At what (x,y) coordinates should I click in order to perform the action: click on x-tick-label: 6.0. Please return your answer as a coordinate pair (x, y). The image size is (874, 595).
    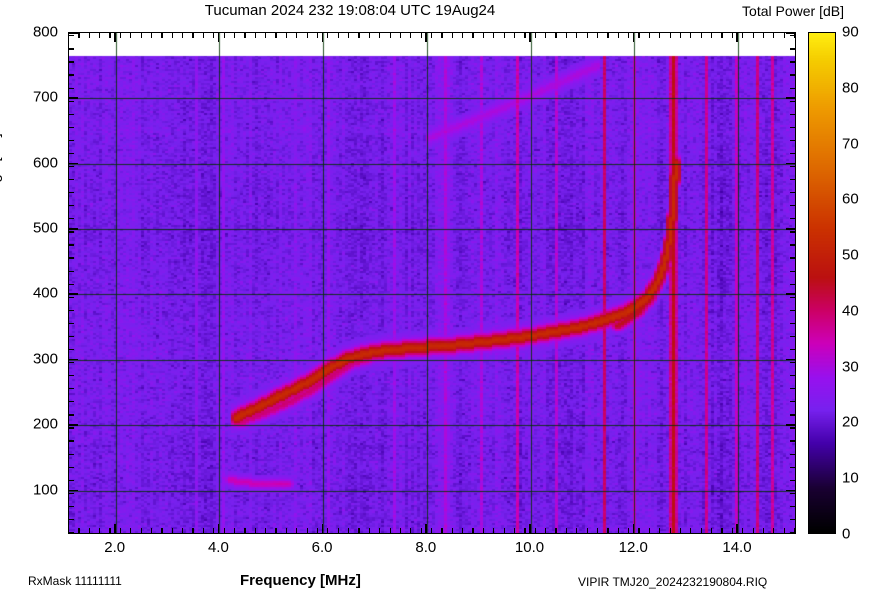
    Looking at the image, I should click on (322, 547).